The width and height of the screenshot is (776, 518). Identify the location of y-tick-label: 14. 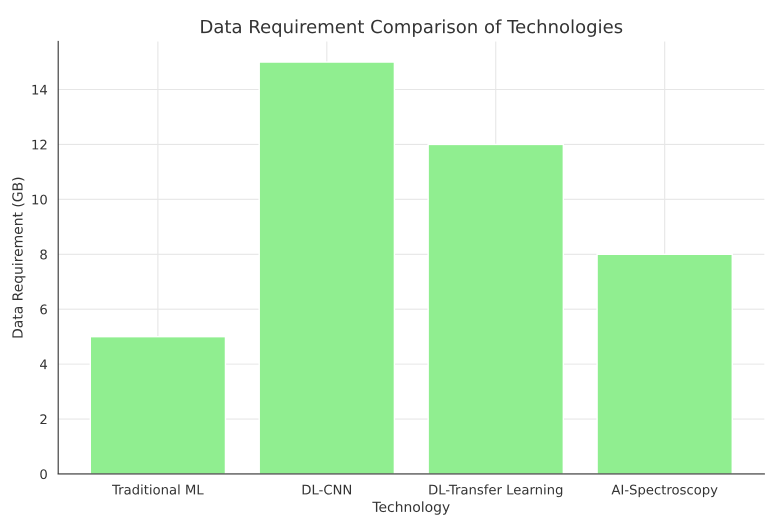
(40, 89).